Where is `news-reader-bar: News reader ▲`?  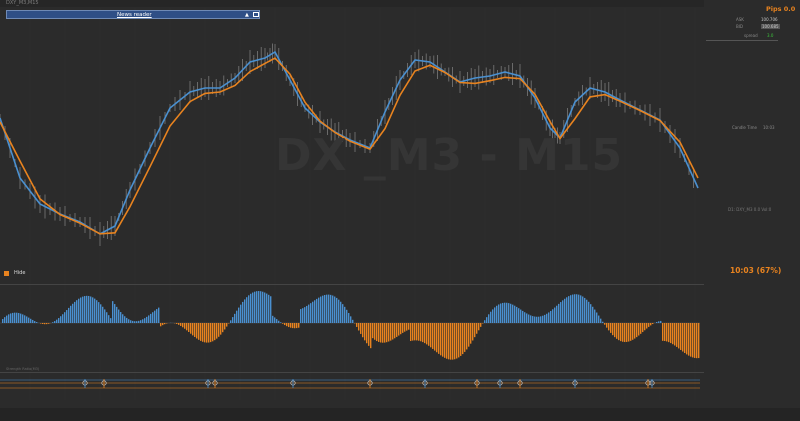 news-reader-bar: News reader ▲ is located at coordinates (133, 14).